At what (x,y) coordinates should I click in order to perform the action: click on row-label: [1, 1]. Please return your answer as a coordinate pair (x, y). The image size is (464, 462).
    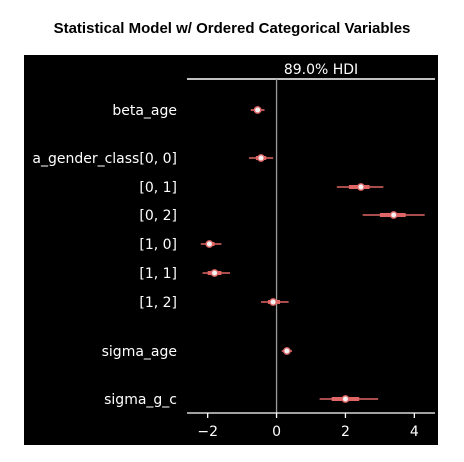
    Looking at the image, I should click on (158, 274).